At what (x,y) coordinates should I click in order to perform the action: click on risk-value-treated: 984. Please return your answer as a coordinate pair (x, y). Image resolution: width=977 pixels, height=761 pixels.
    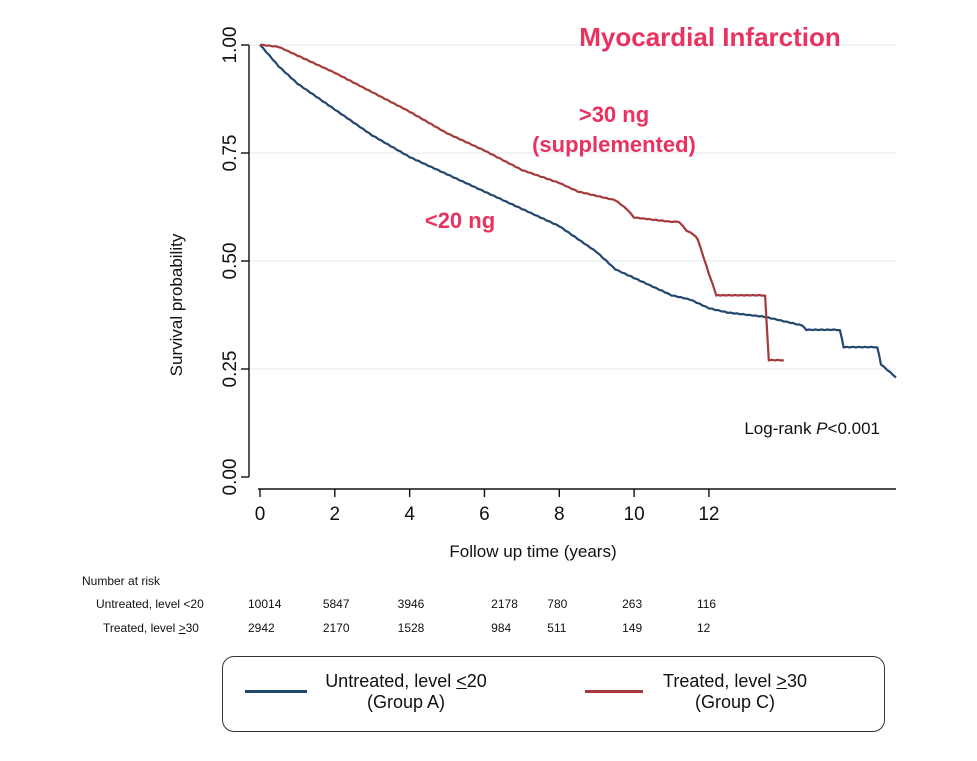
    Looking at the image, I should click on (501, 628).